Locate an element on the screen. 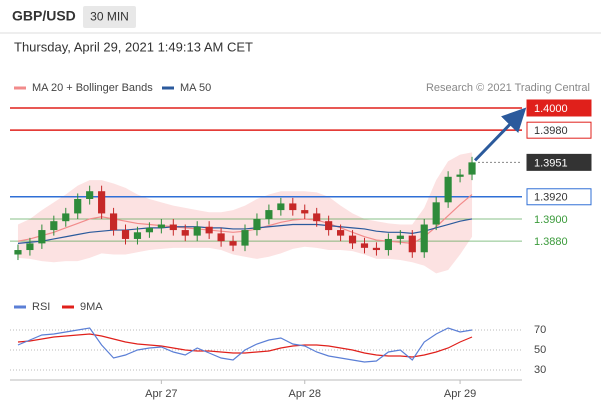 The width and height of the screenshot is (601, 412). level-label: 1.3980 is located at coordinates (551, 131).